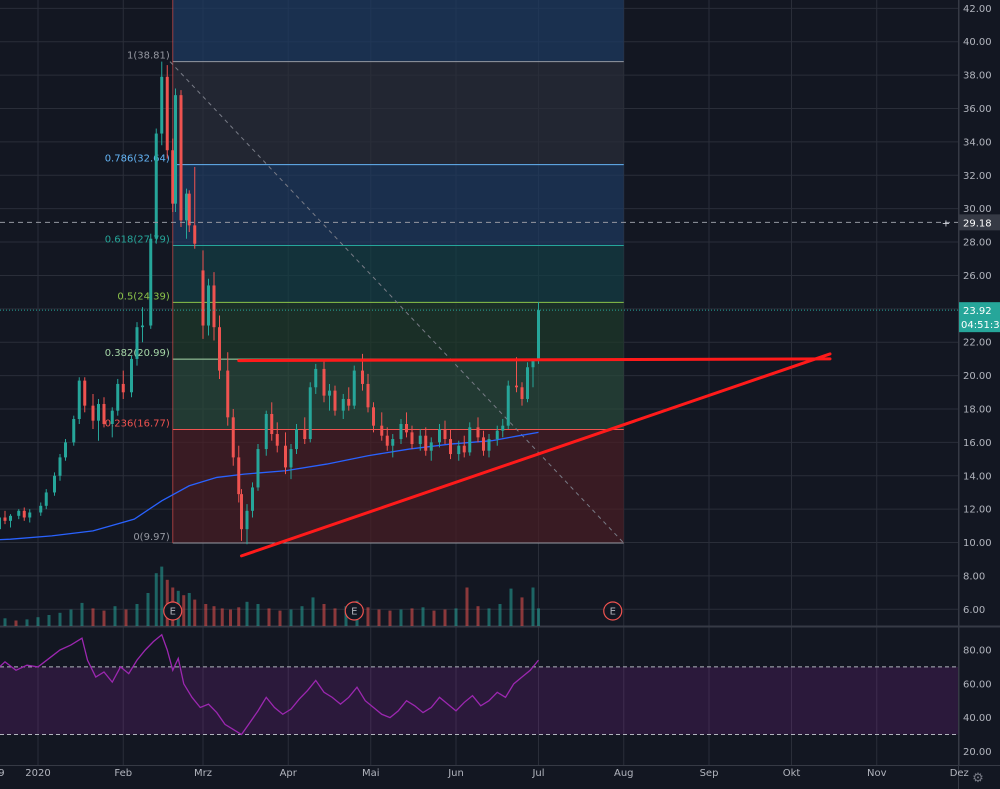 The height and width of the screenshot is (789, 1000). Describe the element at coordinates (977, 142) in the screenshot. I see `price-tick-label: 34.00` at that location.